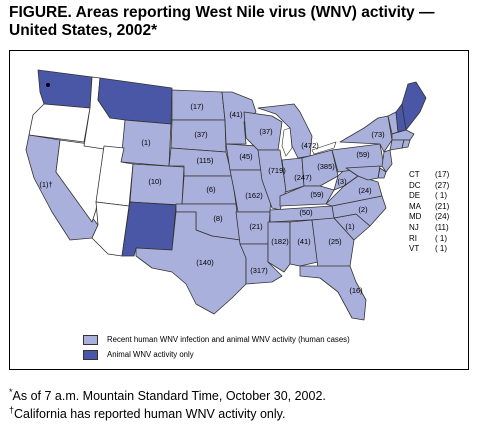 Image resolution: width=483 pixels, height=430 pixels. I want to click on label-wv: (3), so click(342, 181).